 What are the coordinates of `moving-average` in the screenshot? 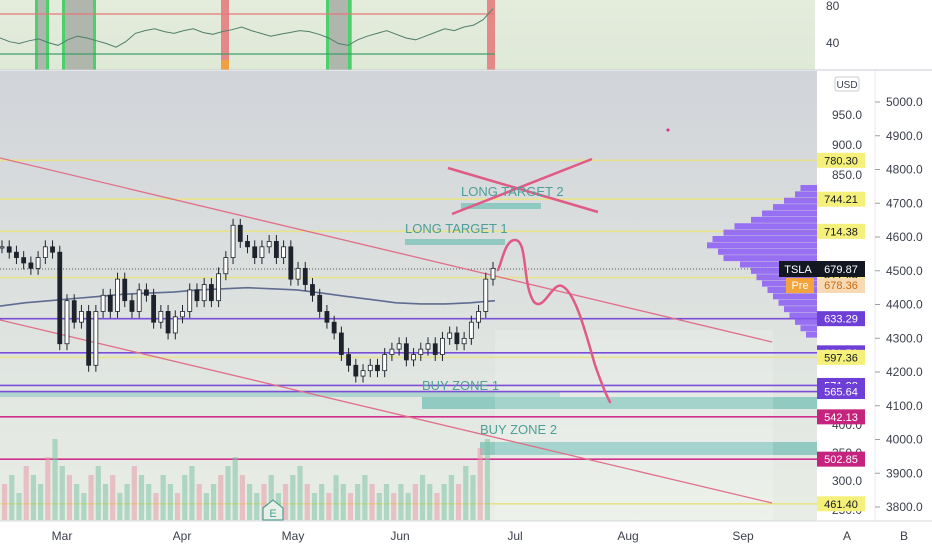 It's located at (248, 296).